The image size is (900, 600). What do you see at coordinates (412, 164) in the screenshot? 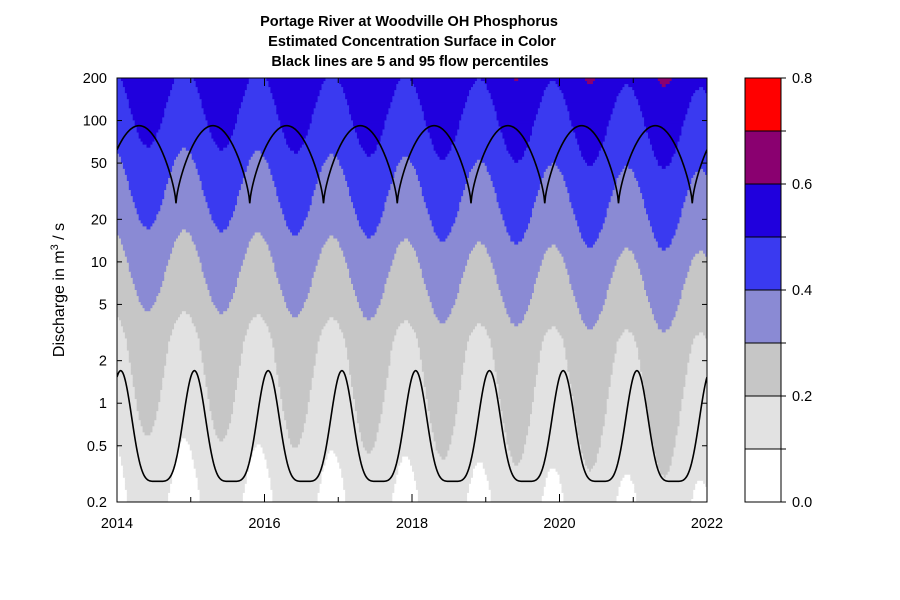
I see `flow-percentile-95-path` at bounding box center [412, 164].